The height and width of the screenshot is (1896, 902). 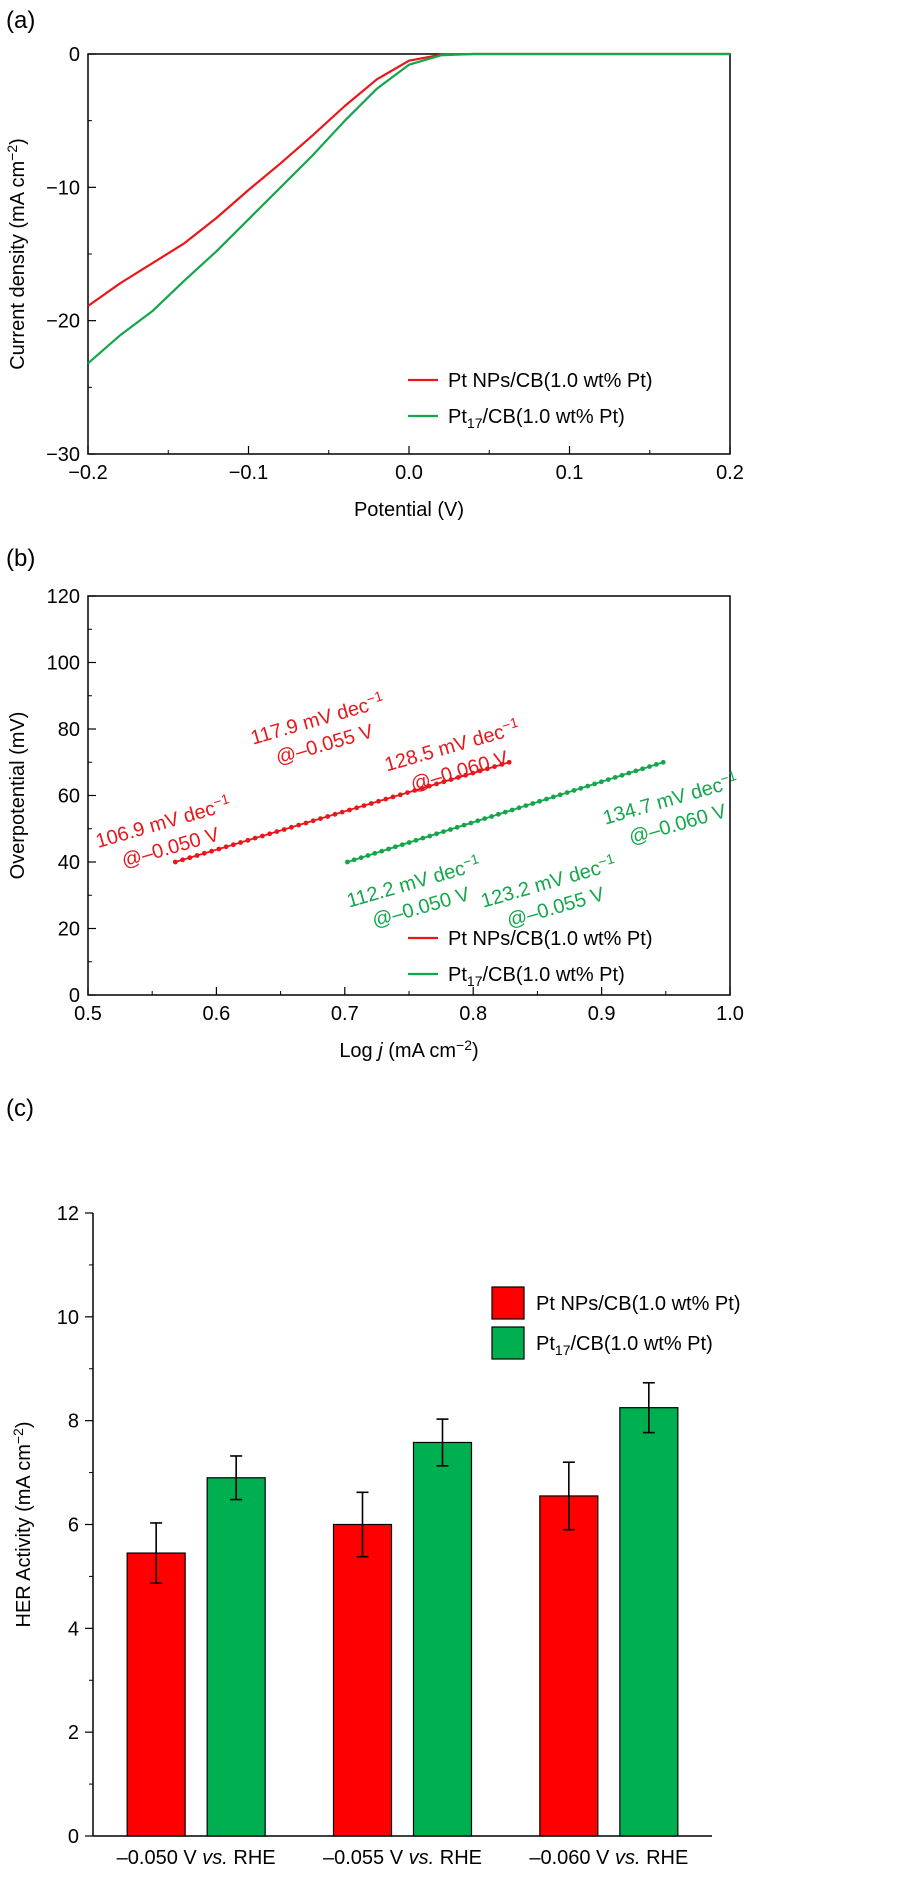 What do you see at coordinates (20, 558) in the screenshot?
I see `panel-label-b: (b)` at bounding box center [20, 558].